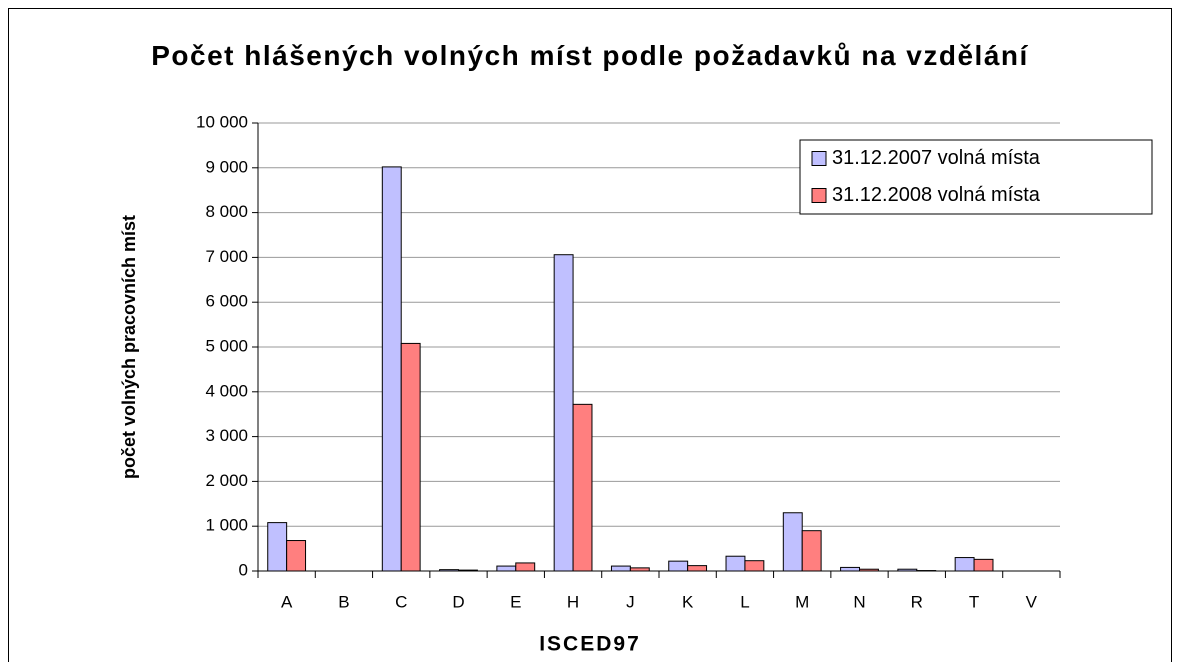 The height and width of the screenshot is (662, 1181). What do you see at coordinates (343, 601) in the screenshot?
I see `x-tick-label: B` at bounding box center [343, 601].